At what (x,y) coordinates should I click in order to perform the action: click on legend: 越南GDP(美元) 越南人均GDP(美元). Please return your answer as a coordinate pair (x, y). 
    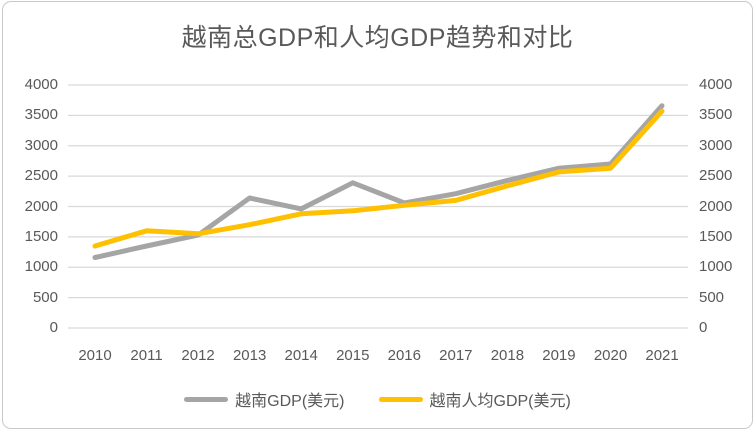
    Looking at the image, I should click on (377, 399).